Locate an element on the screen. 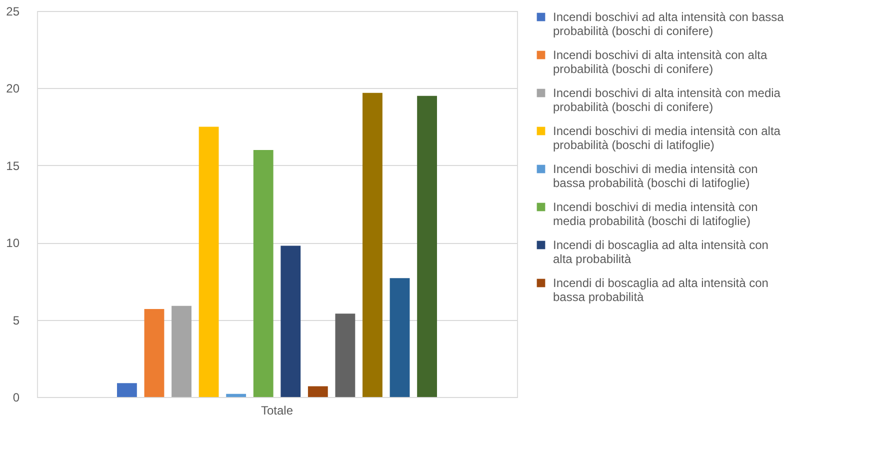 This screenshot has height=453, width=872. y-tick-label: 20 is located at coordinates (13, 89).